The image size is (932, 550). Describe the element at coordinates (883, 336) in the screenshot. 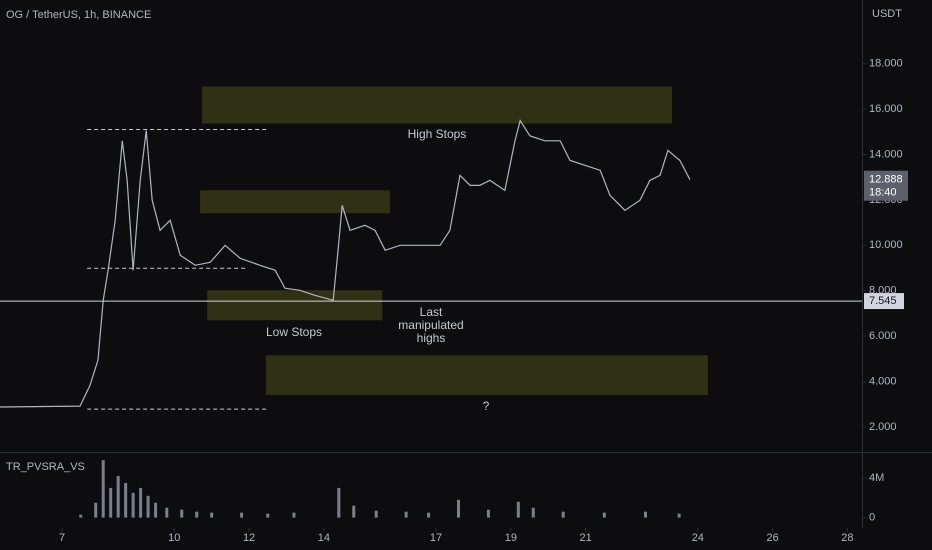

I see `y-tick-label: 6.000` at that location.